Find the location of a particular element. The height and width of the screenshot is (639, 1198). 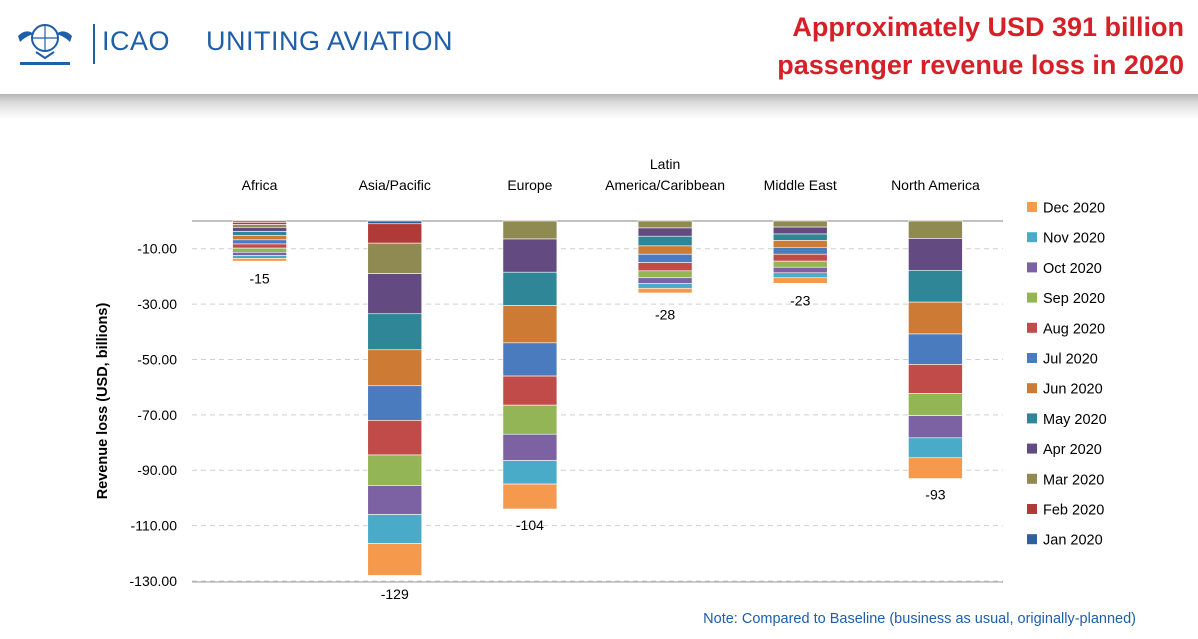

header-shadow is located at coordinates (599, 107).